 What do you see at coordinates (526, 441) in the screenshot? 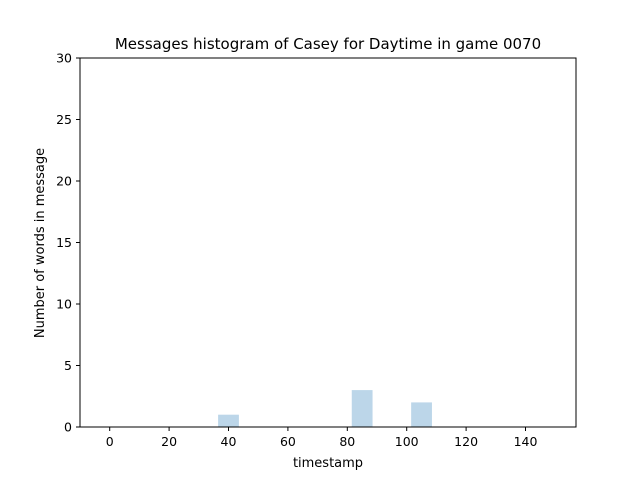
I see `x-tick-label-140: 140` at bounding box center [526, 441].